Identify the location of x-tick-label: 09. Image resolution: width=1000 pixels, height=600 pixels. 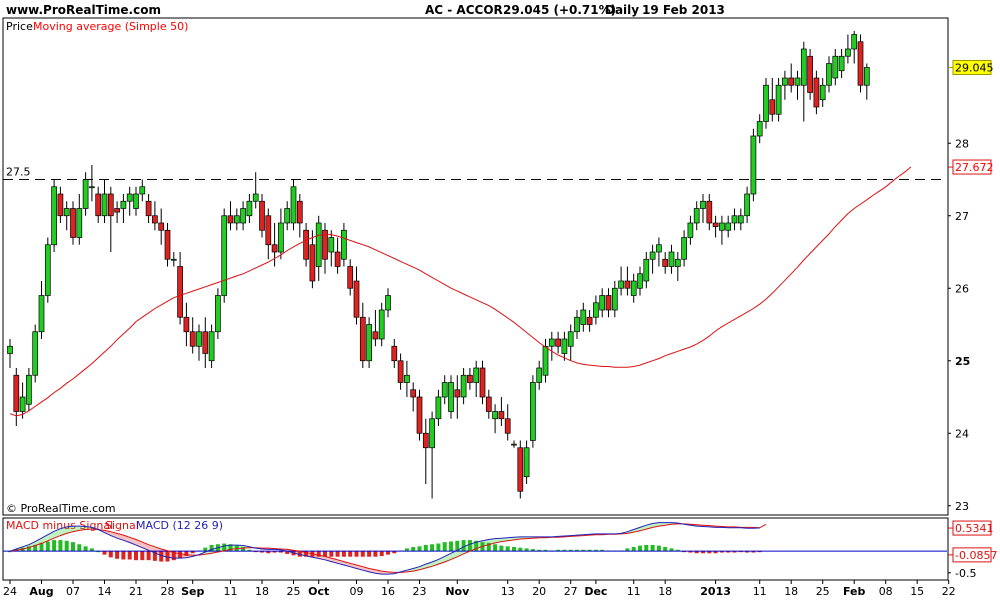
(357, 591).